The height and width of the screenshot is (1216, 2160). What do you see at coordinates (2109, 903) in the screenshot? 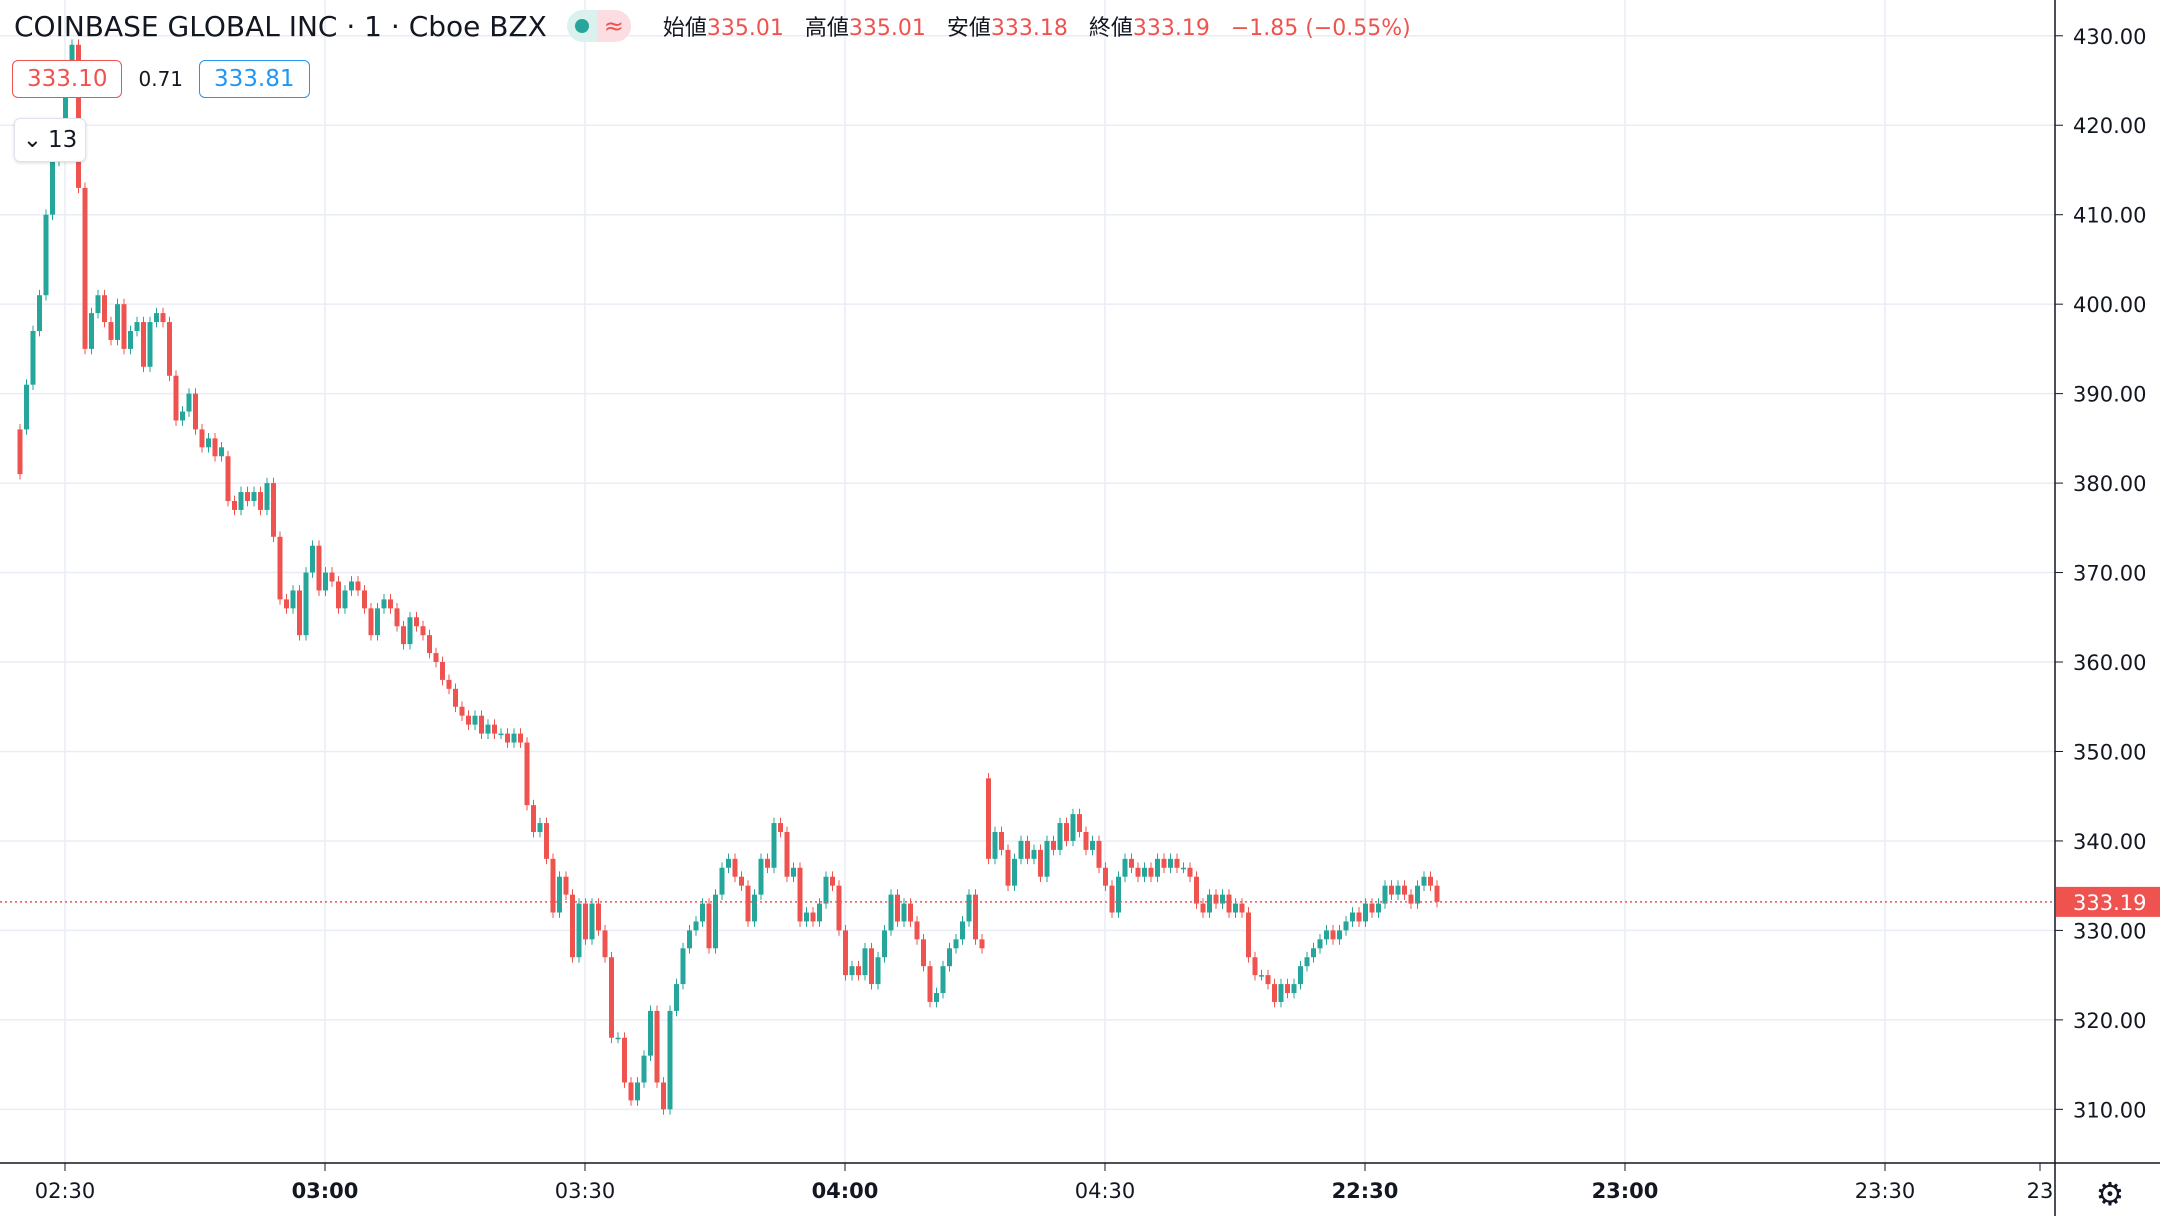
I see `last-price-label: 333.19` at bounding box center [2109, 903].